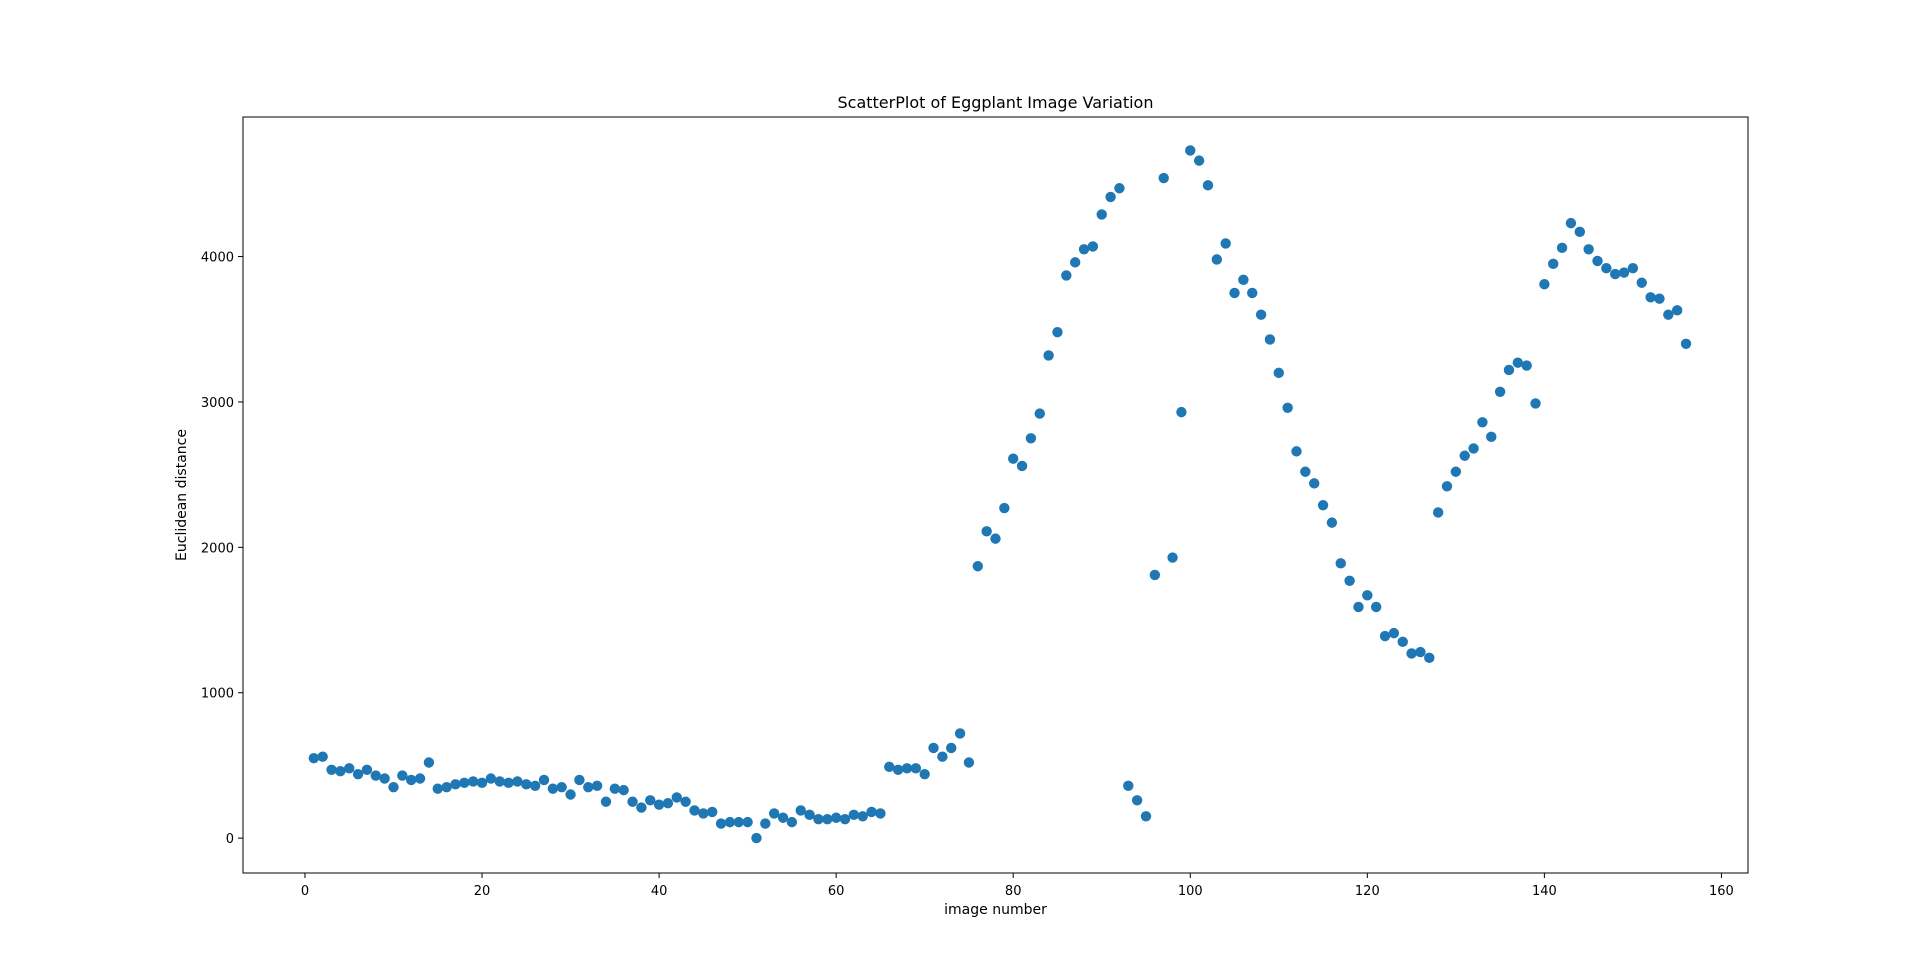  Describe the element at coordinates (1190, 891) in the screenshot. I see `x-tick-label: 100` at that location.